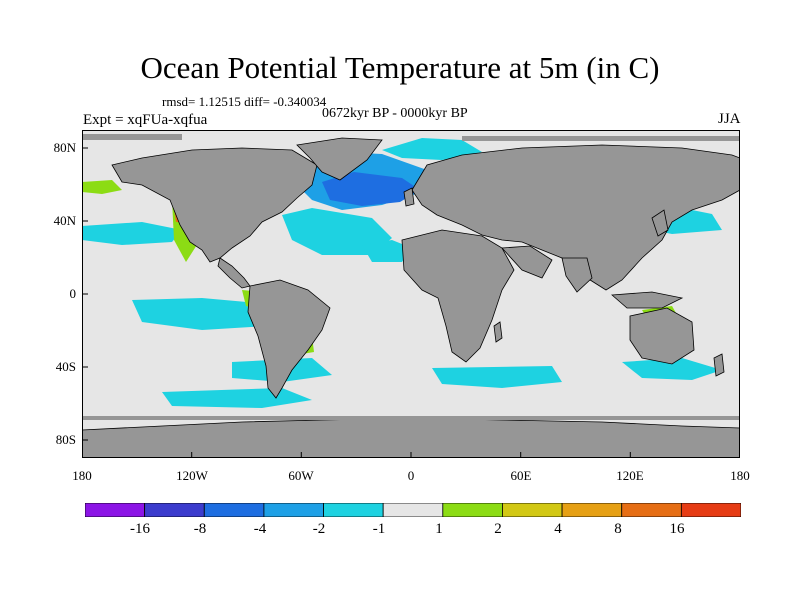  I want to click on lon-tick-label: 60W, so click(301, 475).